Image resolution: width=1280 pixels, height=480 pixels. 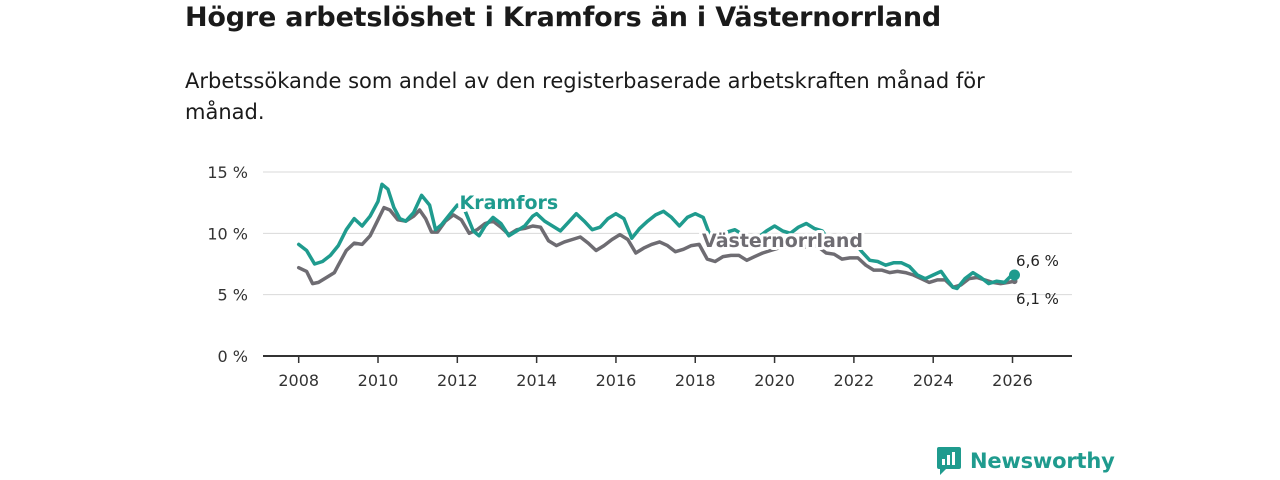 What do you see at coordinates (1037, 261) in the screenshot?
I see `end-value-label-kramfors: 6,6 %` at bounding box center [1037, 261].